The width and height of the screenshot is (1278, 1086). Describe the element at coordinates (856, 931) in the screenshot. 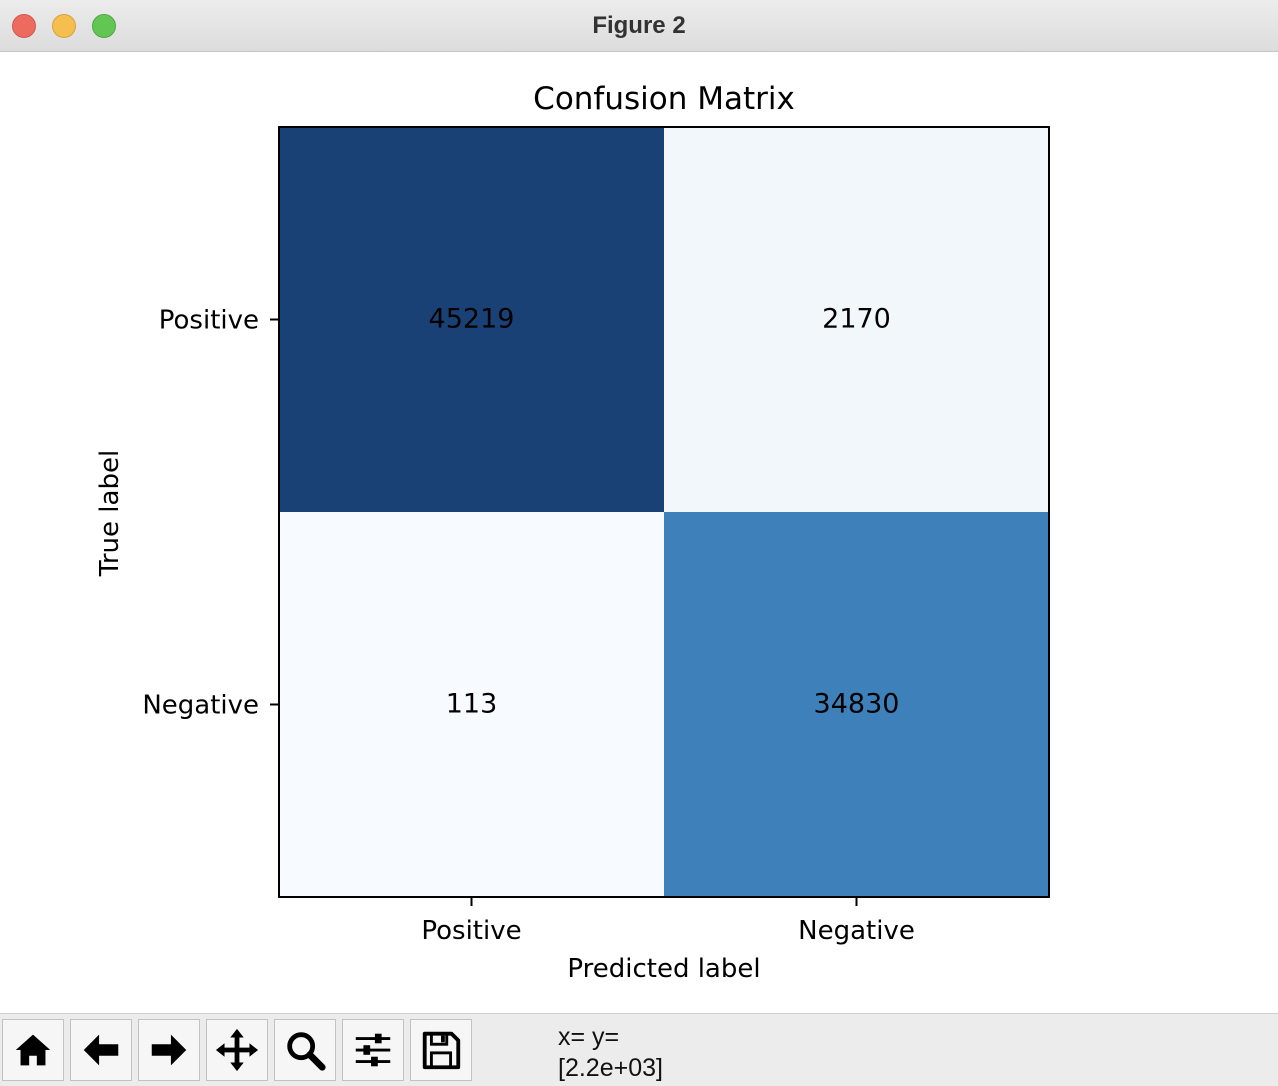

I see `x-tick-label: Negative` at that location.